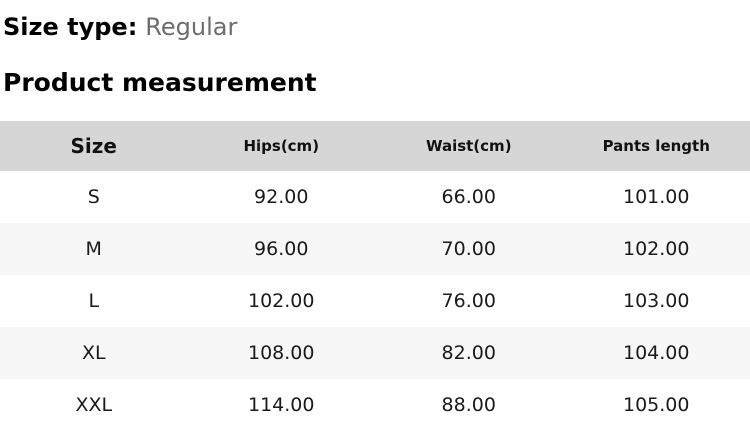  Describe the element at coordinates (94, 405) in the screenshot. I see `cell-size: XXL` at that location.